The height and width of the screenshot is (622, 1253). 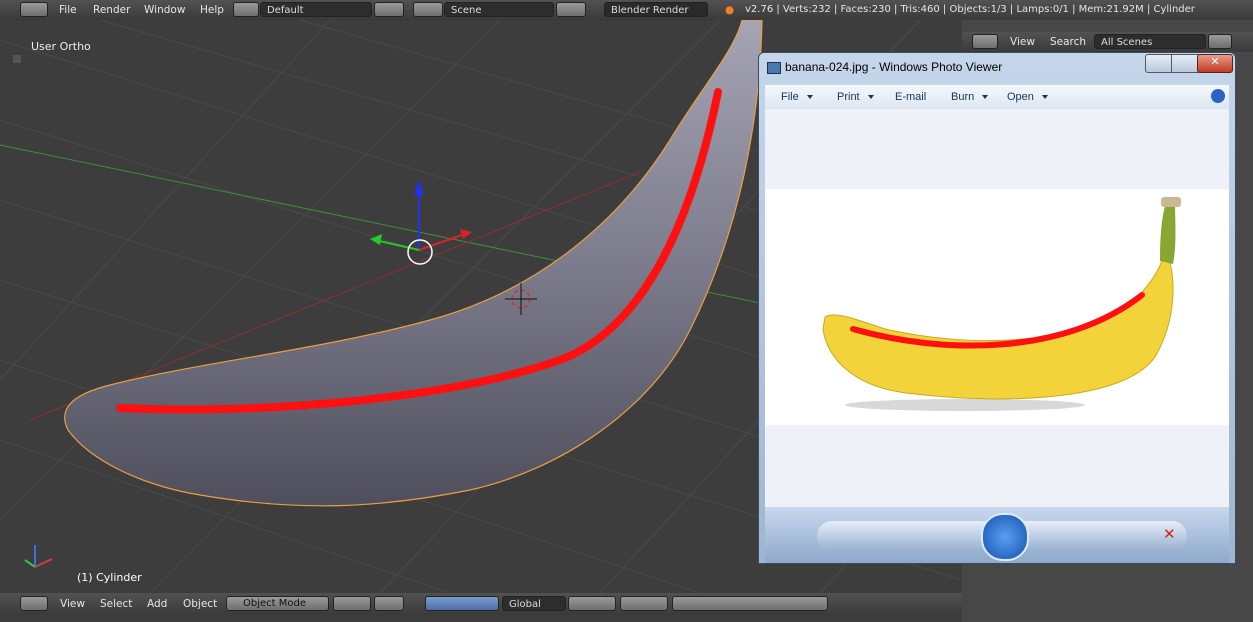 What do you see at coordinates (389, 603) in the screenshot?
I see `pivot` at bounding box center [389, 603].